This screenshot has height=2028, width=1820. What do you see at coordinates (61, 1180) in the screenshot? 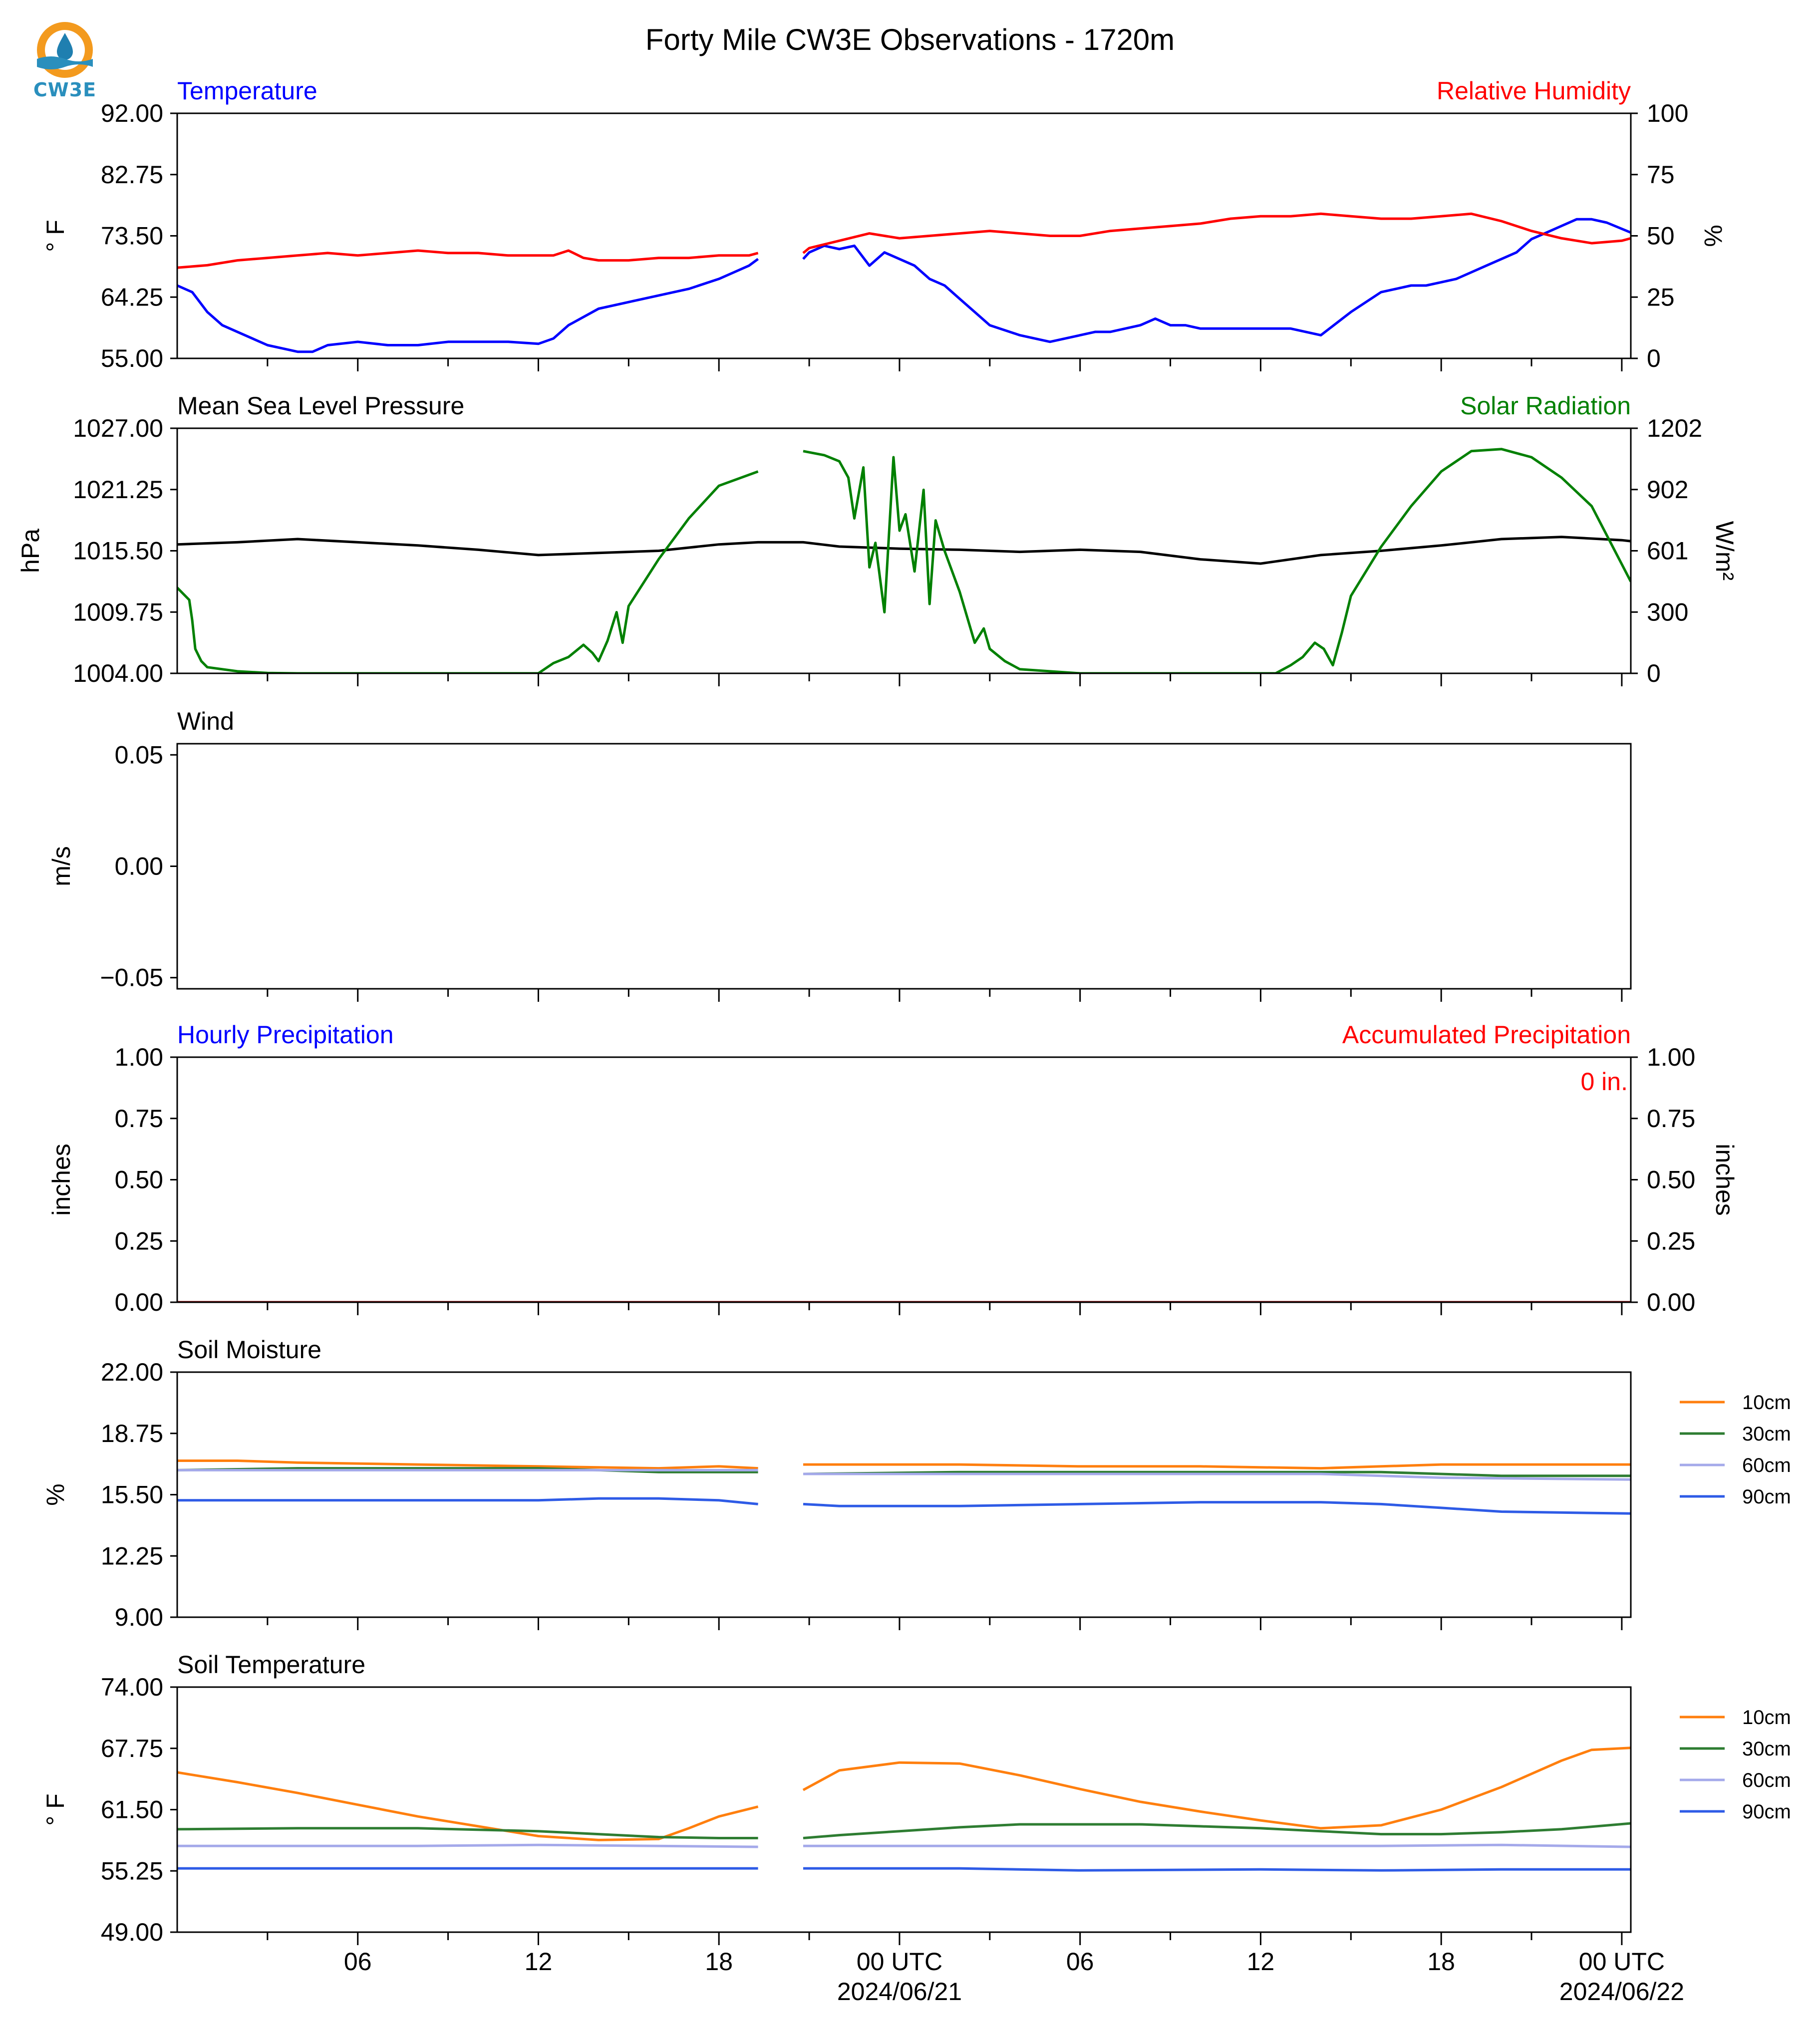
I see `y-axis-label-left: inches` at bounding box center [61, 1180].